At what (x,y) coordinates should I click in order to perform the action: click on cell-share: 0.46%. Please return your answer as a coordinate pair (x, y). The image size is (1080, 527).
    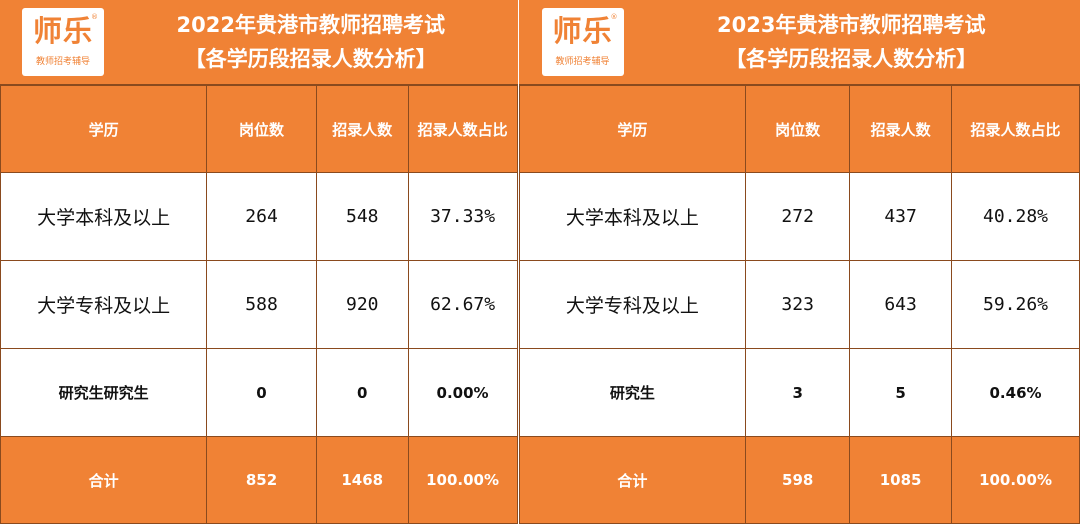
    Looking at the image, I should click on (1015, 392).